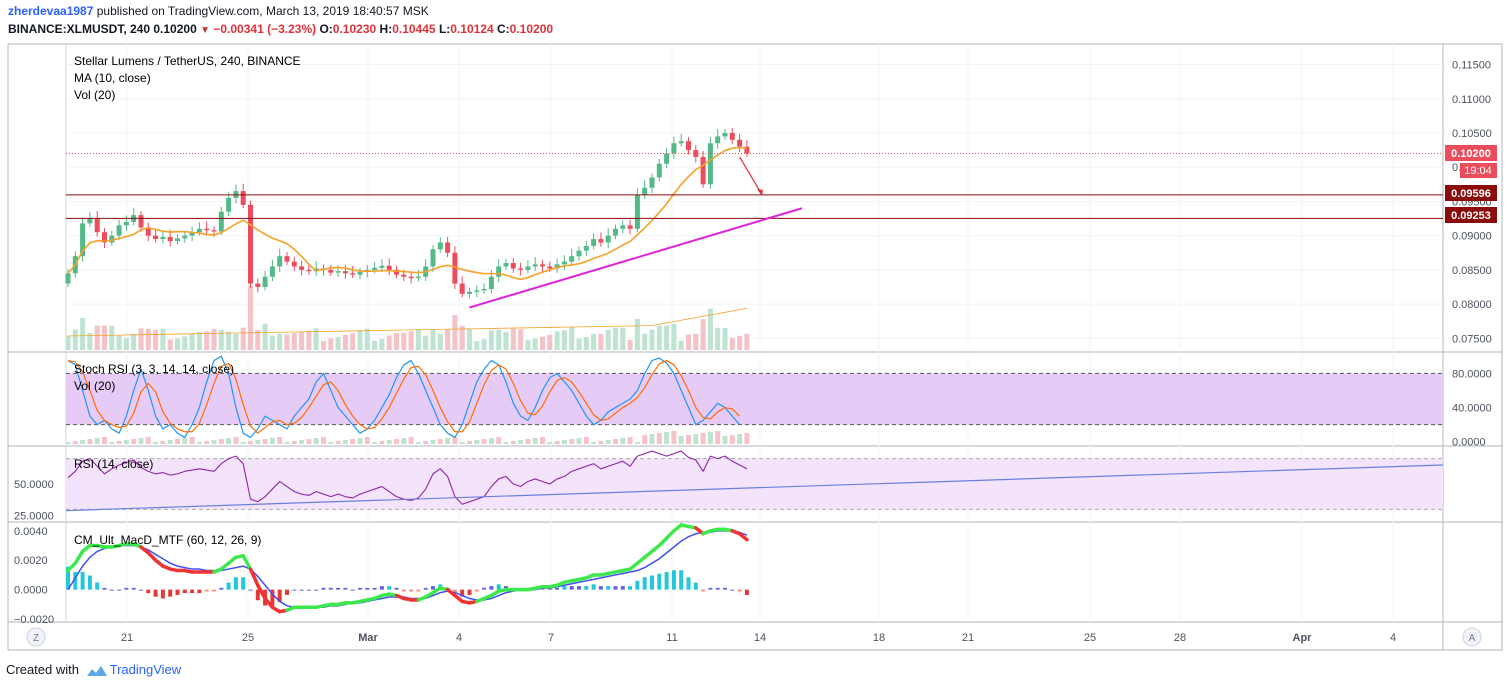 This screenshot has width=1508, height=688. Describe the element at coordinates (94, 386) in the screenshot. I see `stoch-vol-legend: Vol (20)` at that location.